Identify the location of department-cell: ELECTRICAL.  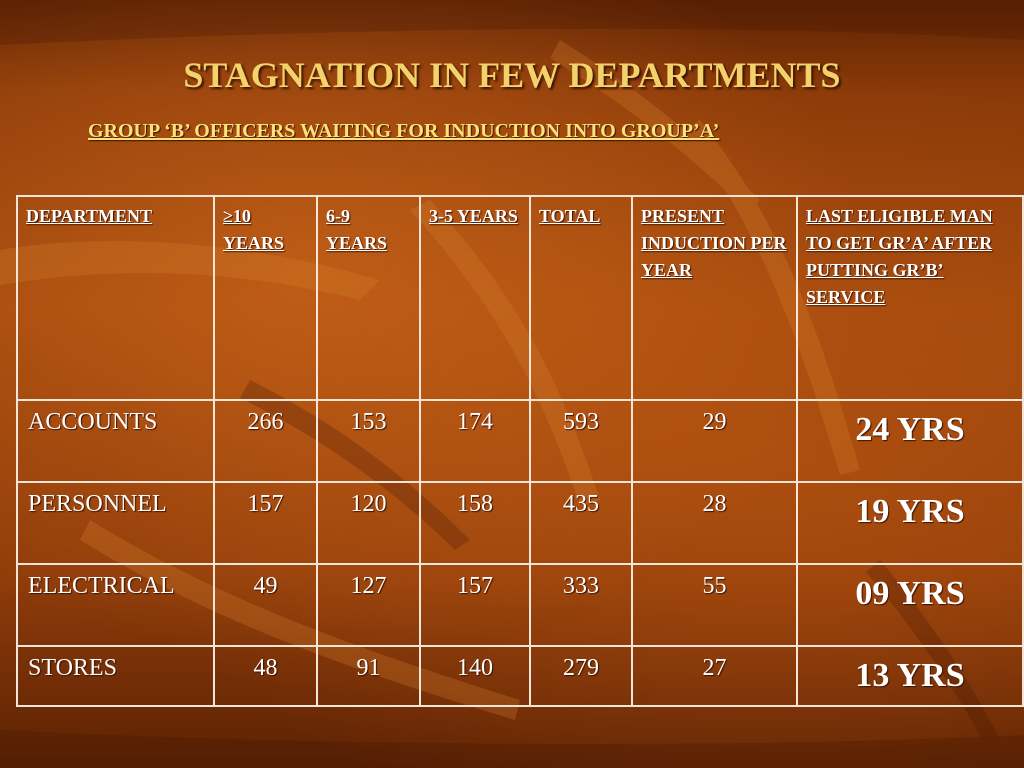
(115, 605).